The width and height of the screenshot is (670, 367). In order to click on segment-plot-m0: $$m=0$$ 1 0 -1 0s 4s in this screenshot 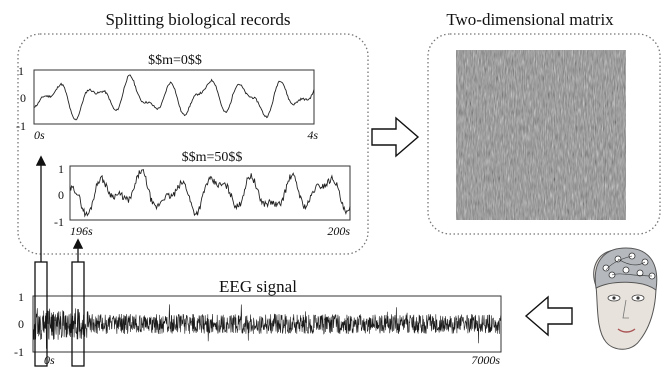, I will do `click(167, 97)`.